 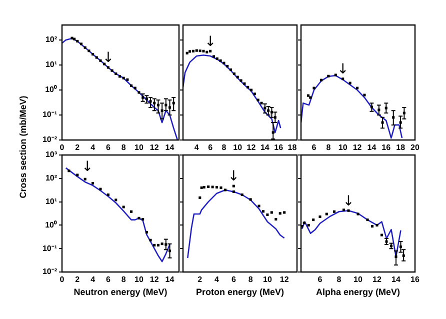 I want to click on y-tick-label: 10⁻¹, so click(x=50, y=115).